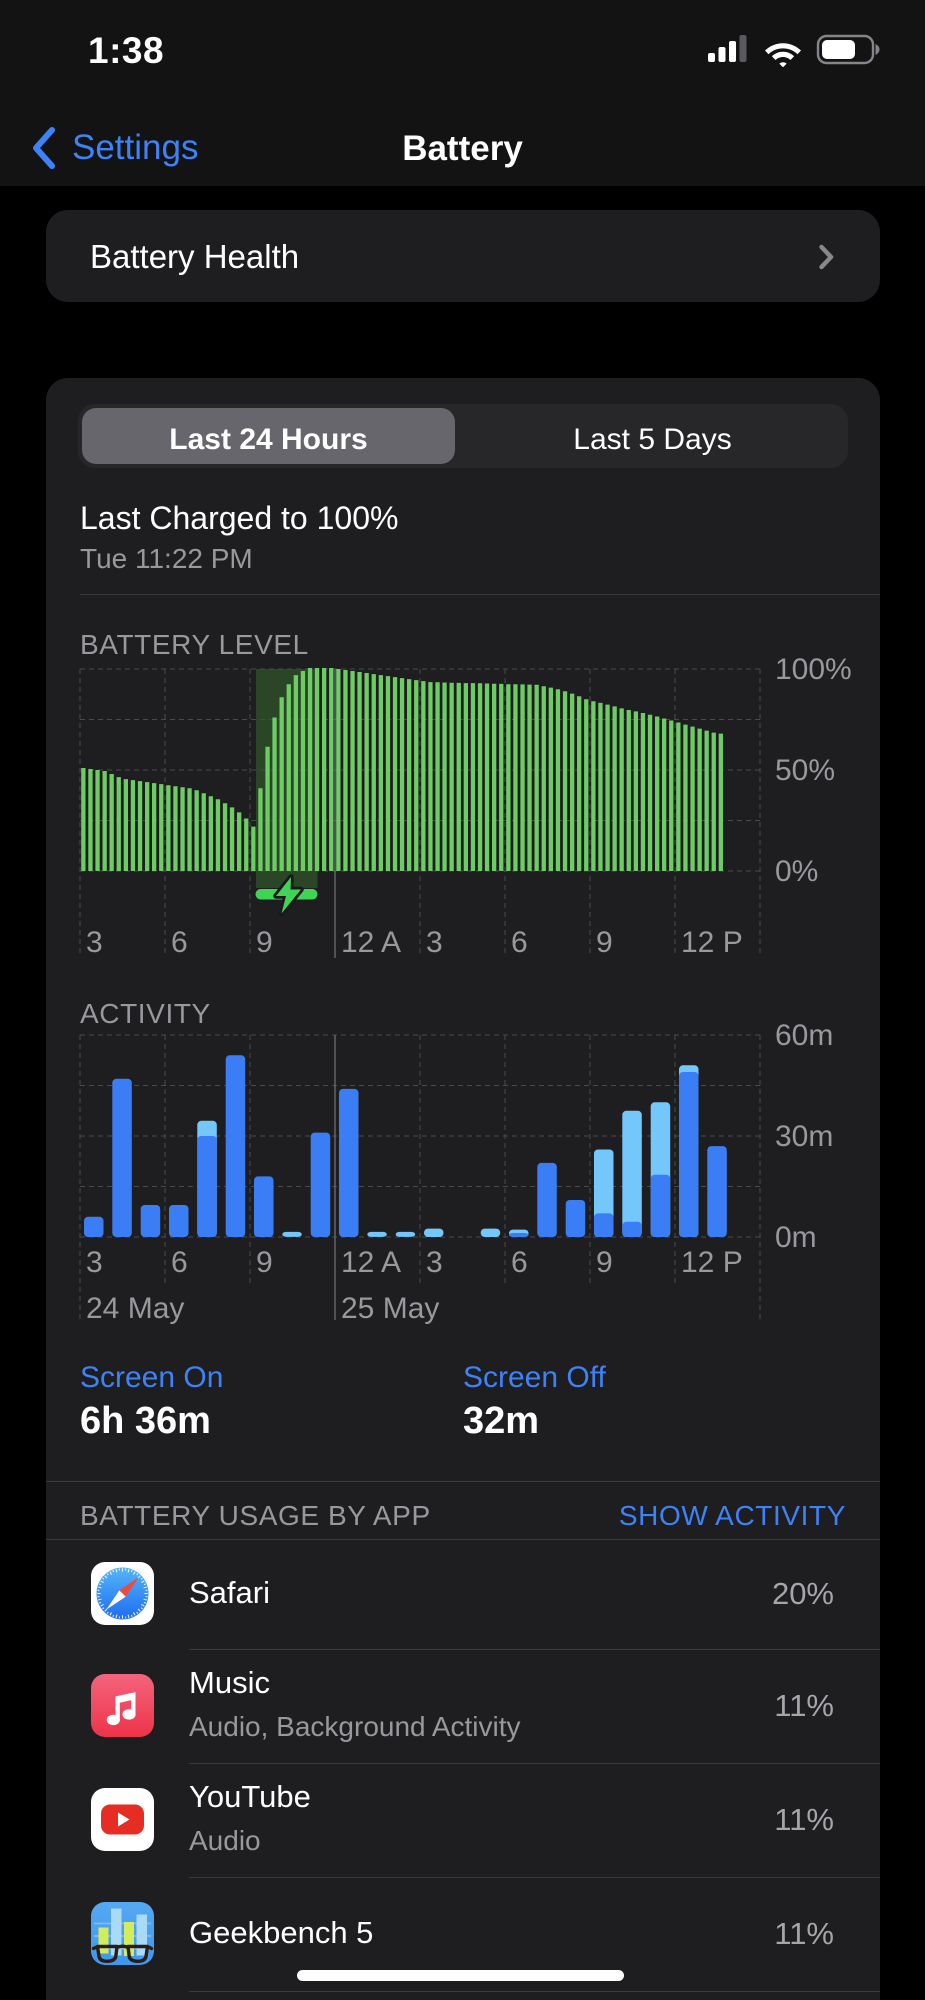 The width and height of the screenshot is (925, 2000). I want to click on svg-text: 25 May, so click(390, 1308).